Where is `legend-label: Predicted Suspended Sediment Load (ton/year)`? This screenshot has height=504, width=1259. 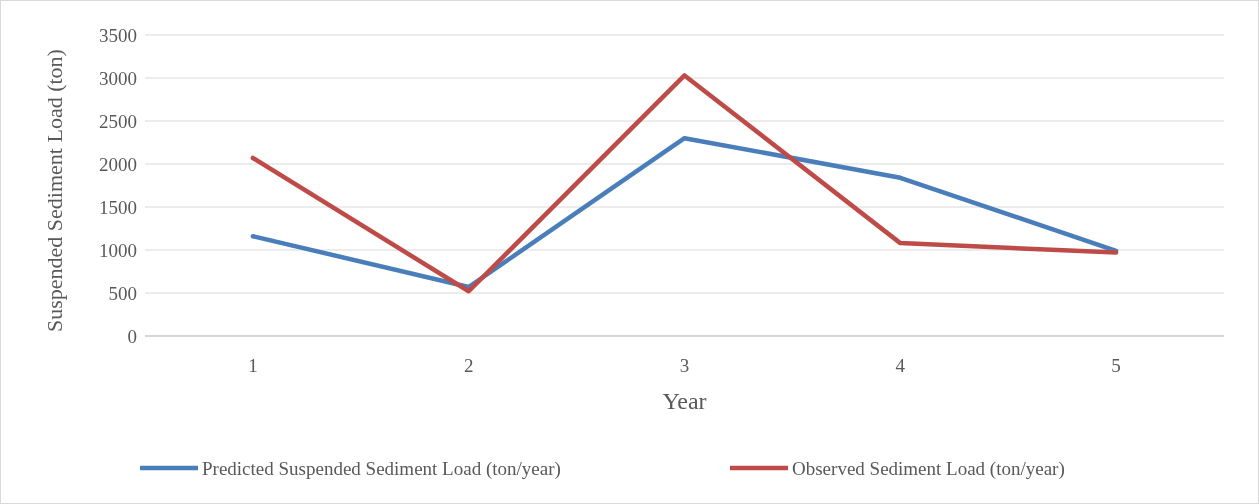 legend-label: Predicted Suspended Sediment Load (ton/year) is located at coordinates (381, 468).